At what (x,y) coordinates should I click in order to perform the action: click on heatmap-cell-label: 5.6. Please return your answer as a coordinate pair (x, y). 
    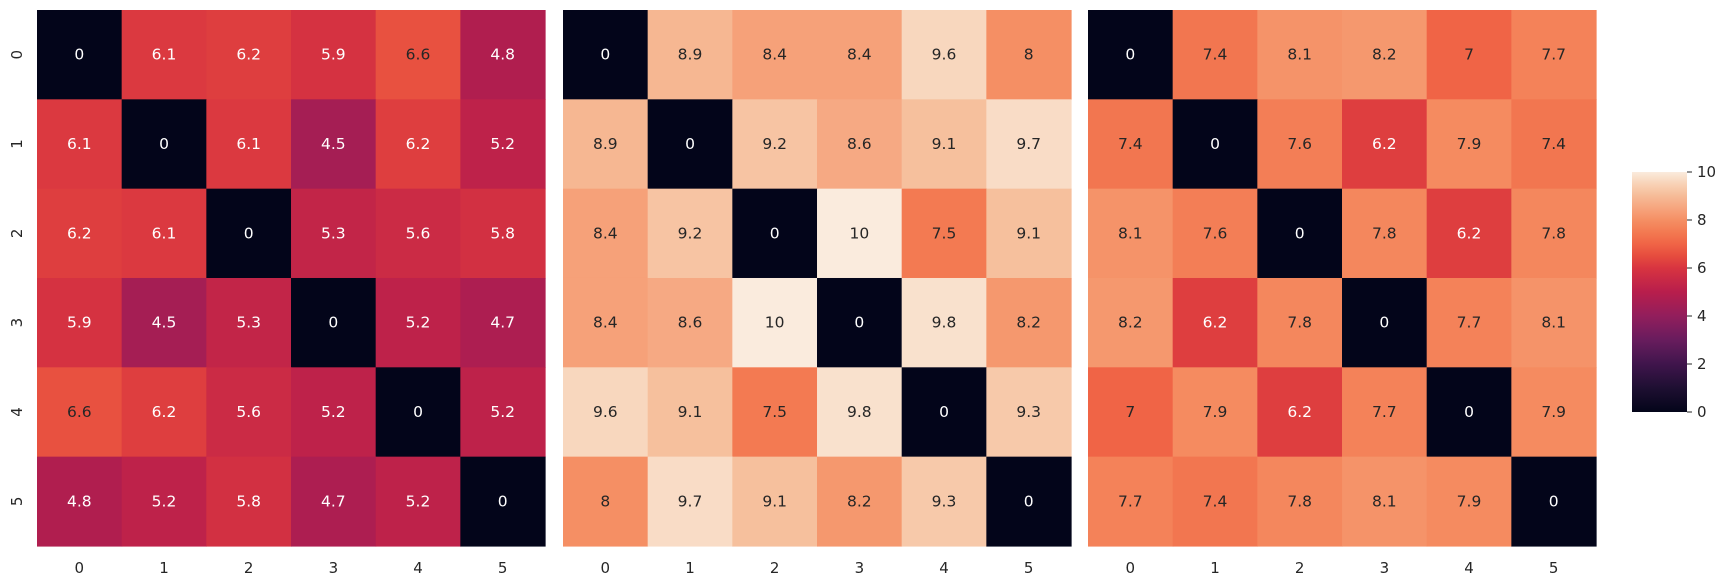
    Looking at the image, I should click on (248, 412).